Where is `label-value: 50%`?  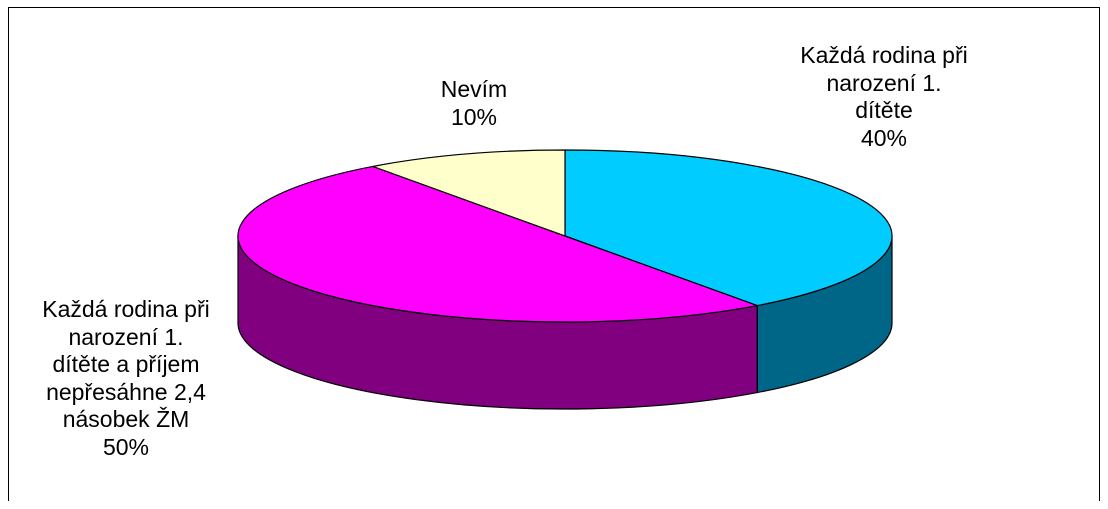
label-value: 50% is located at coordinates (126, 446).